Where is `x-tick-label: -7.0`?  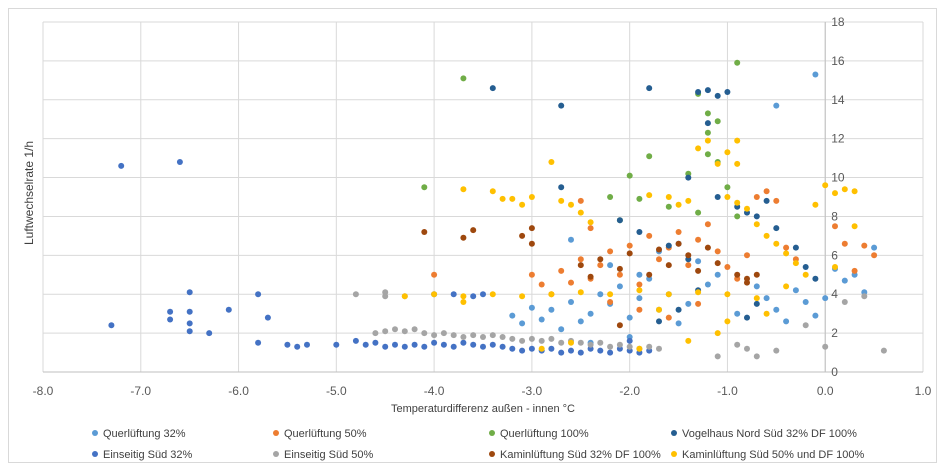 x-tick-label: -7.0 is located at coordinates (140, 391).